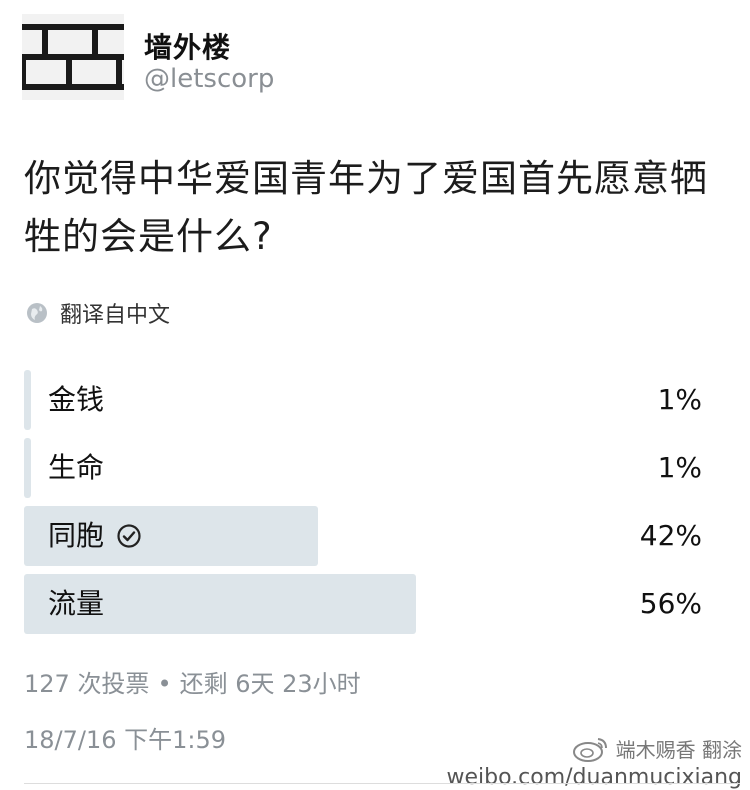 The height and width of the screenshot is (790, 750). Describe the element at coordinates (374, 400) in the screenshot. I see `poll-option: 金钱 1%` at that location.